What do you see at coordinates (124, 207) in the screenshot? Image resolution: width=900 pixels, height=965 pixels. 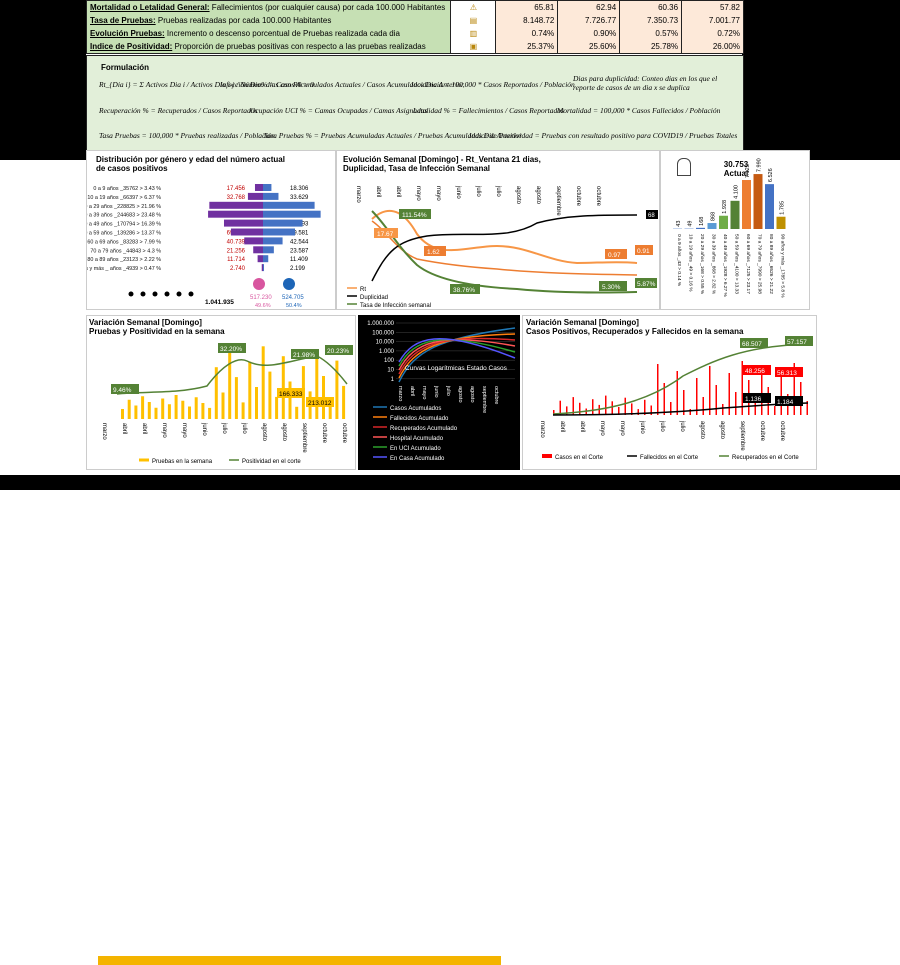 I see `age-label: 20 a 29 años _228825 > 21.96 %` at bounding box center [124, 207].